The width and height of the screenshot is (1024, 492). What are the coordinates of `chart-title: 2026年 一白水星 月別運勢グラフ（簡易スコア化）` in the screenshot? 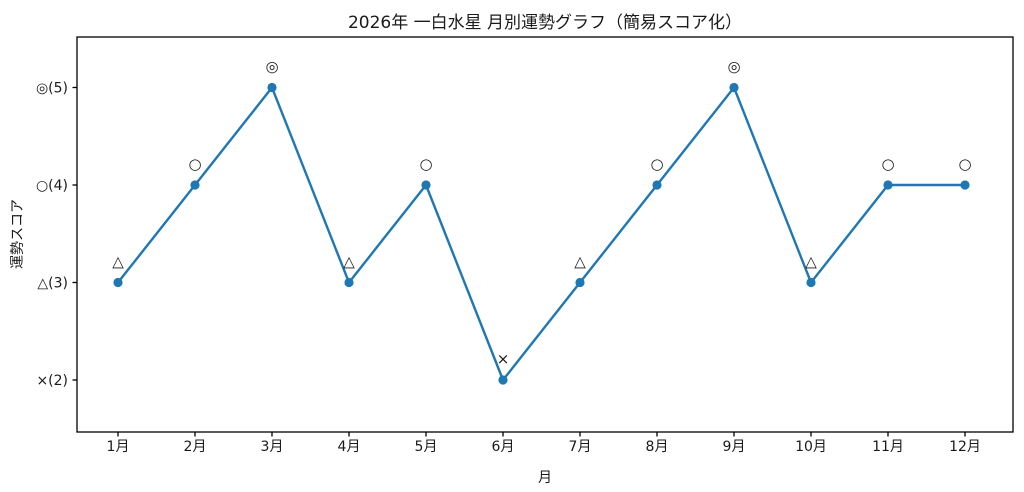 It's located at (545, 23).